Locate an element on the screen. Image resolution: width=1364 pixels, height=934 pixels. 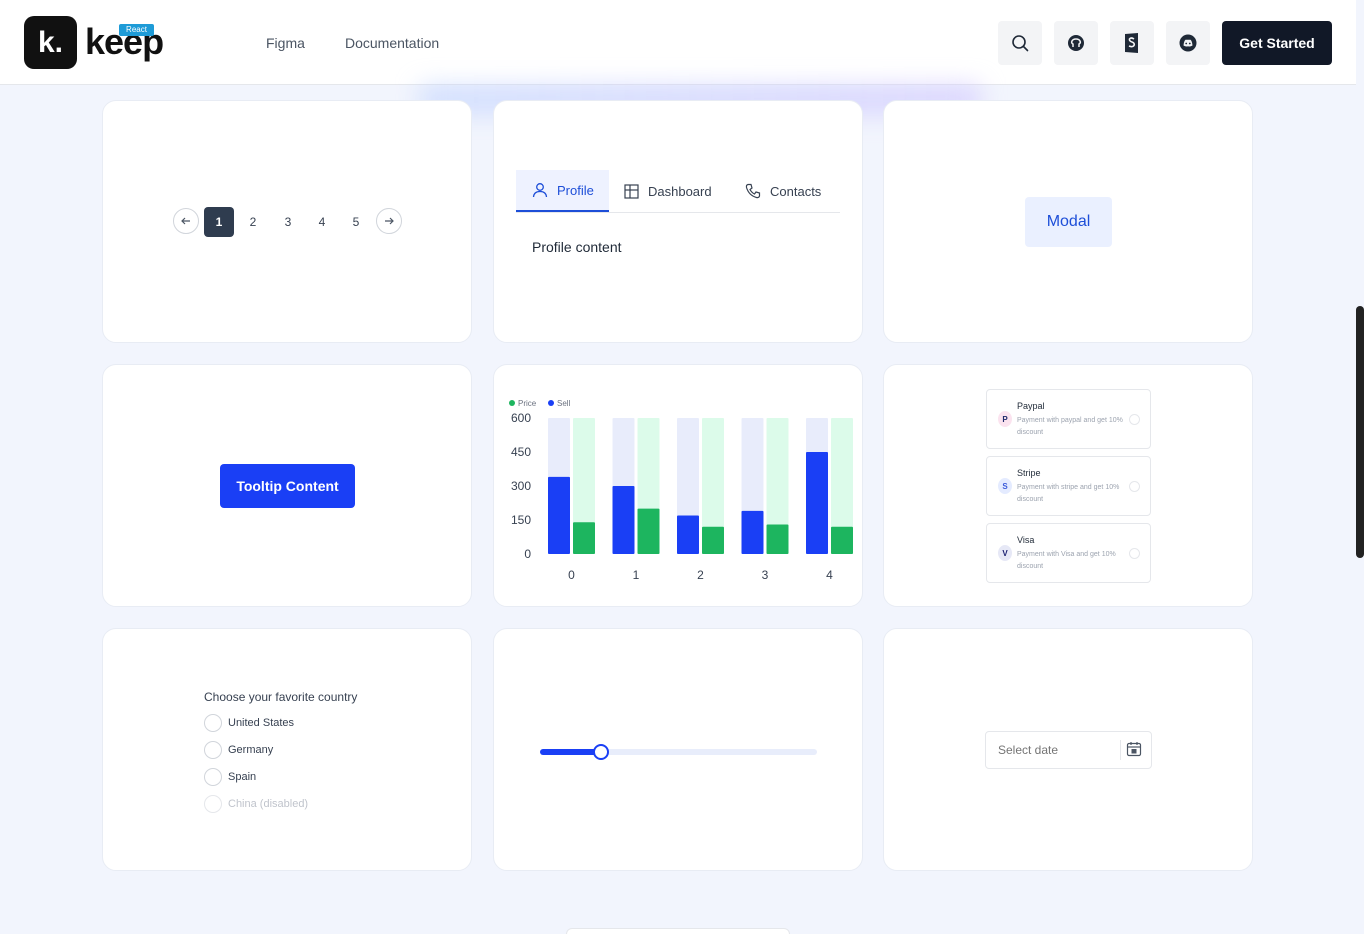
storybook-button is located at coordinates (1132, 43).